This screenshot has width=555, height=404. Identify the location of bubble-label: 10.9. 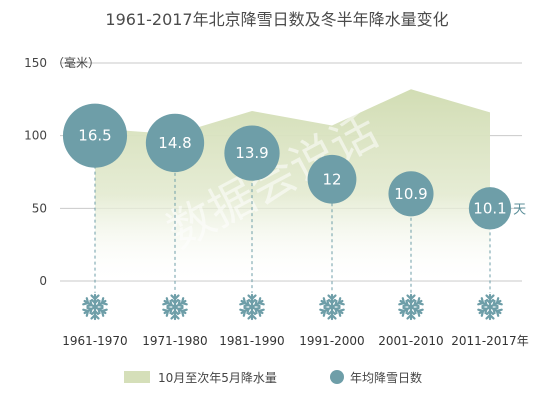
(410, 194).